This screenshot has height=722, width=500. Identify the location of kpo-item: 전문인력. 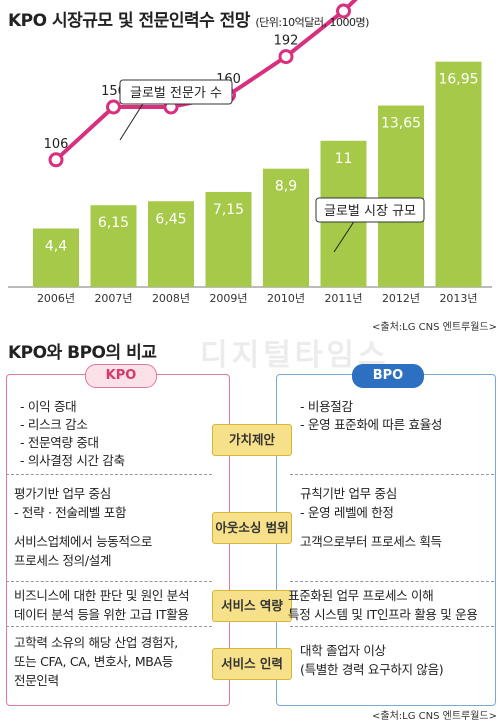
(36, 680).